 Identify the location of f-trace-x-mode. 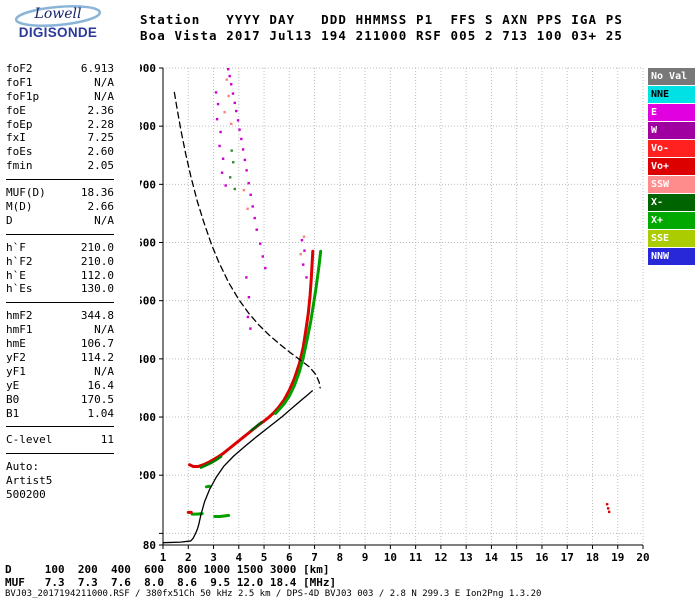
(298, 332).